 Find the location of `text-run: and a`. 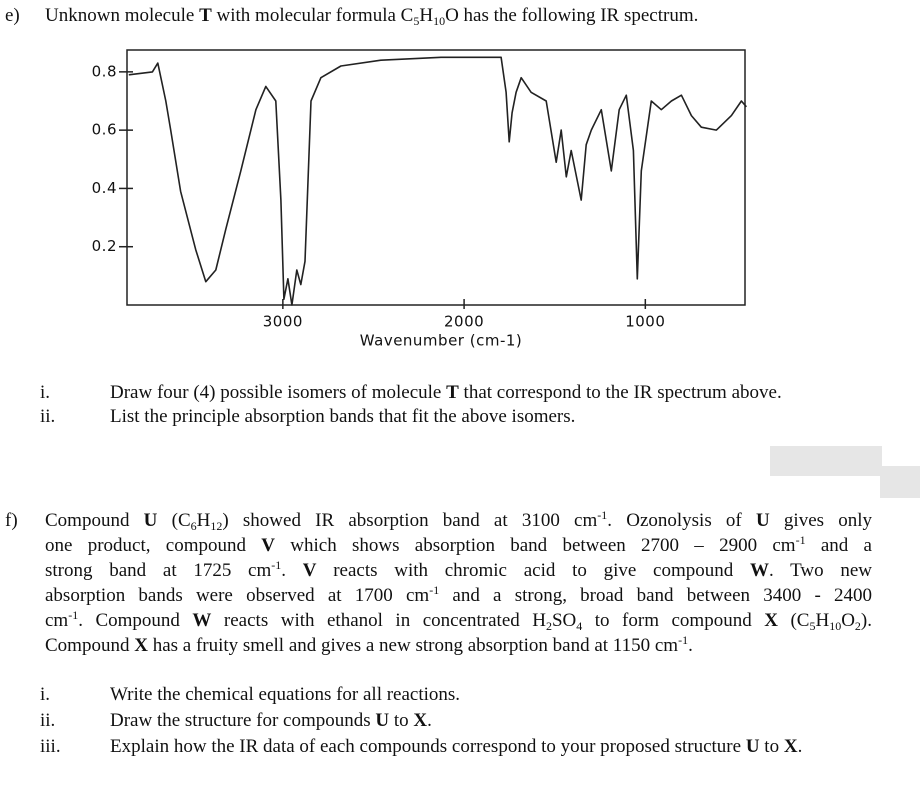

text-run: and a is located at coordinates (838, 545).